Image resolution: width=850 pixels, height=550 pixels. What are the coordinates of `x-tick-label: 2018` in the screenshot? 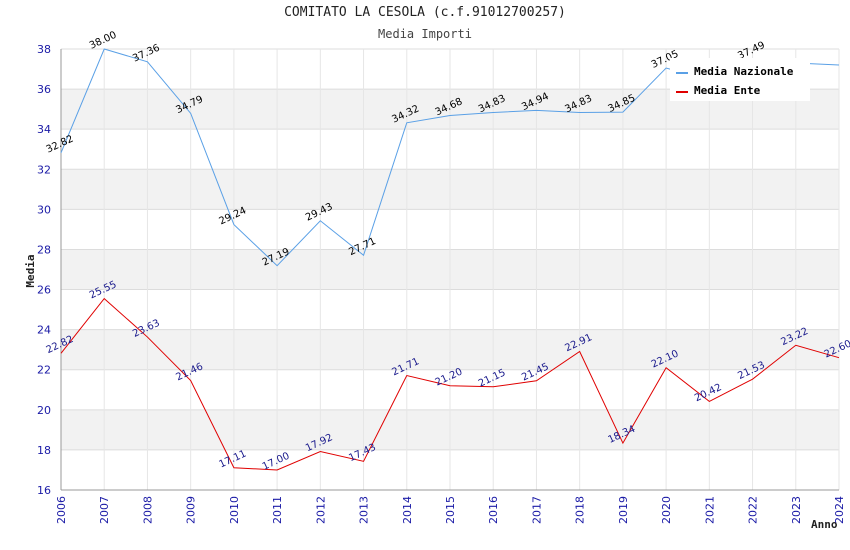 It's located at (580, 510).